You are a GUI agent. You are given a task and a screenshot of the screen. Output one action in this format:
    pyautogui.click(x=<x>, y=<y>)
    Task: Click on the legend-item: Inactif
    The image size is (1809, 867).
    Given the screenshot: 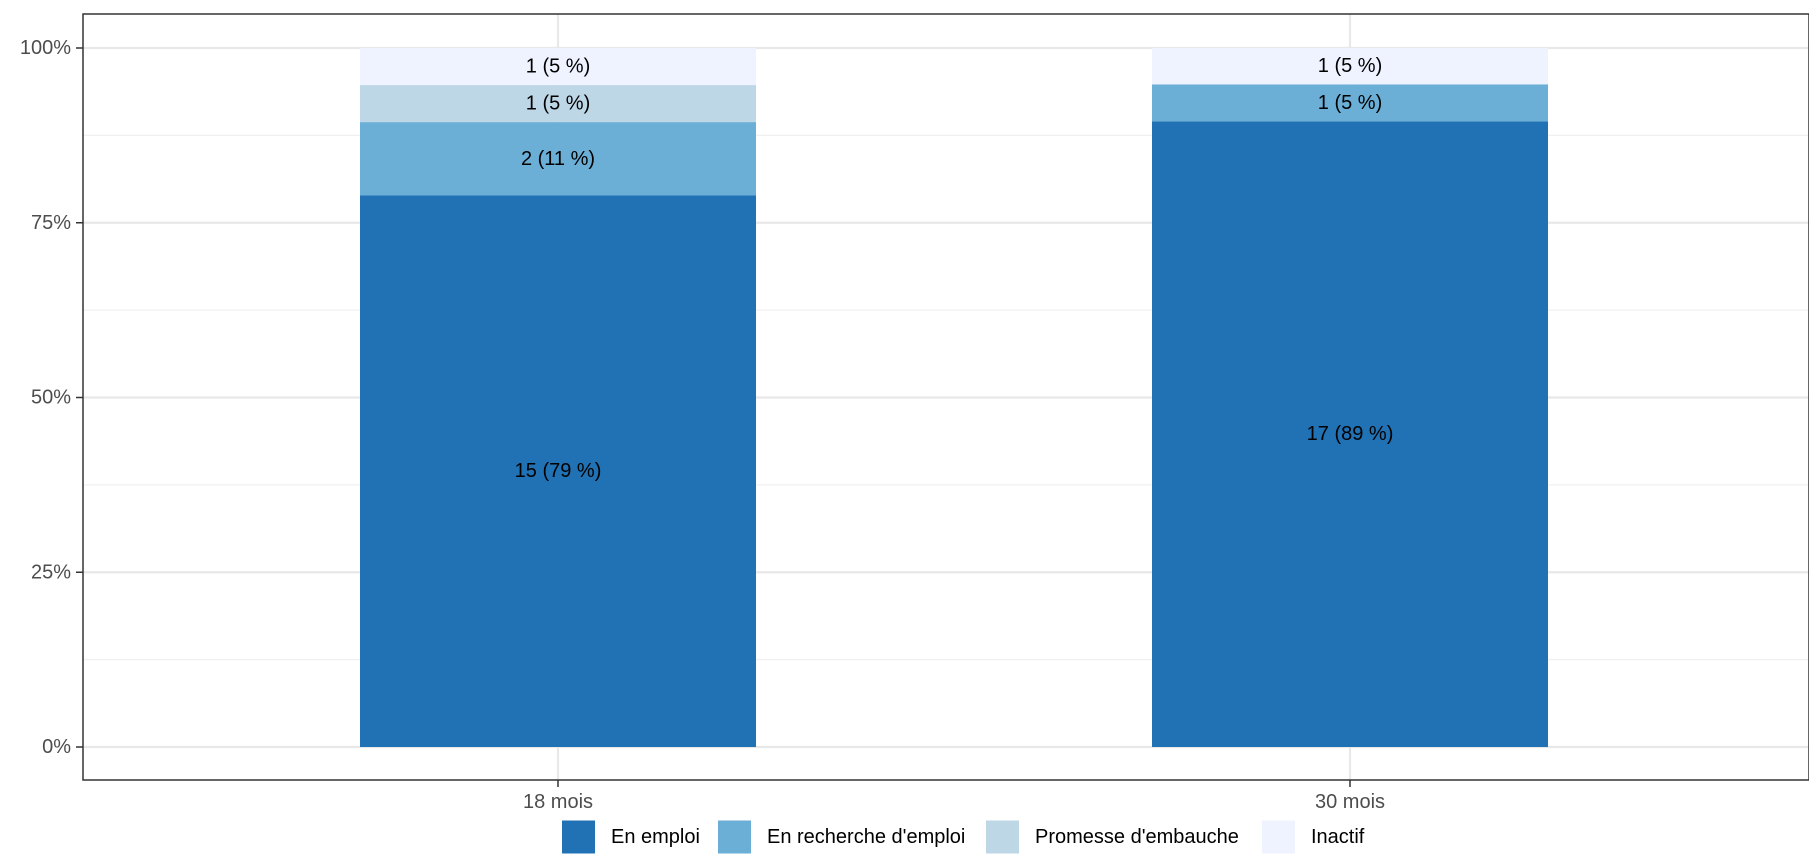 What is the action you would take?
    pyautogui.click(x=1313, y=837)
    